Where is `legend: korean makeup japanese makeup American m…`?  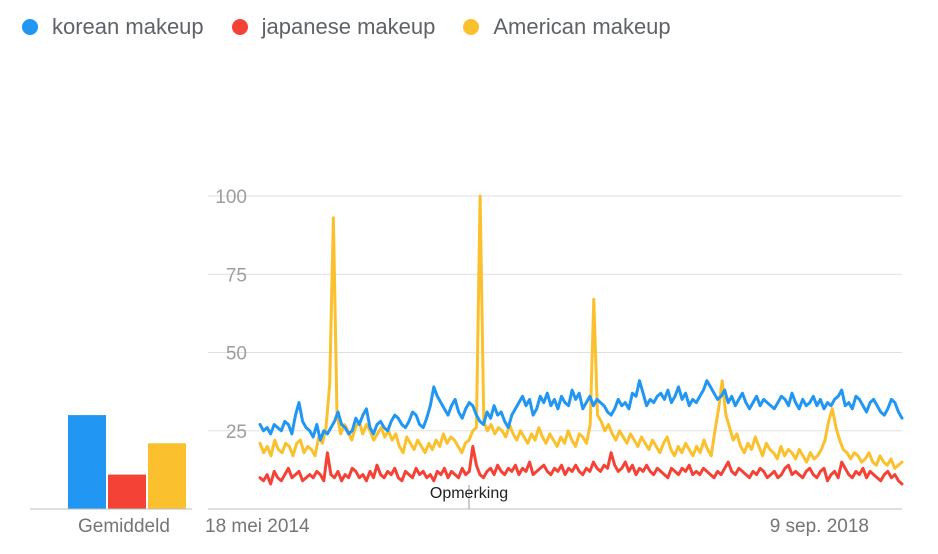 legend: korean makeup japanese makeup American m… is located at coordinates (360, 27).